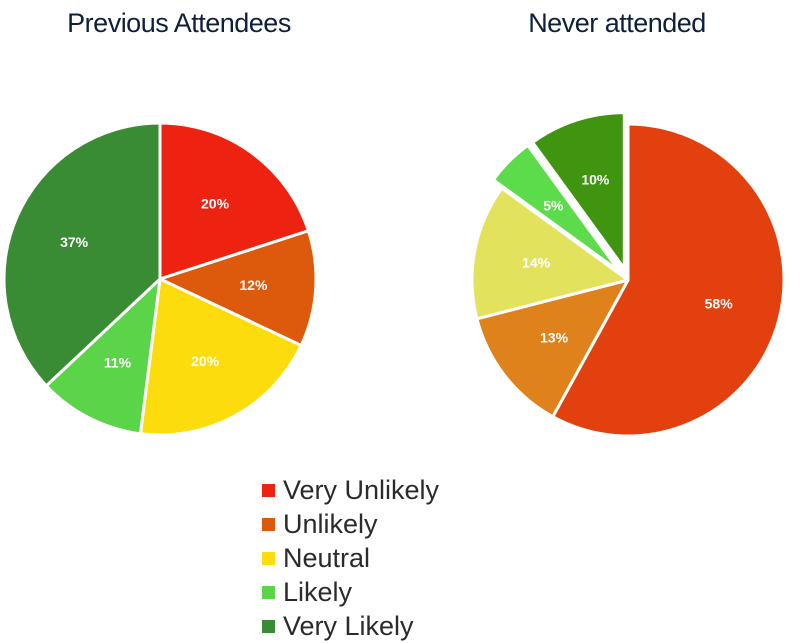 Image resolution: width=800 pixels, height=643 pixels. What do you see at coordinates (719, 303) in the screenshot?
I see `slice-label-never-attended-very-unlikely: 58%` at bounding box center [719, 303].